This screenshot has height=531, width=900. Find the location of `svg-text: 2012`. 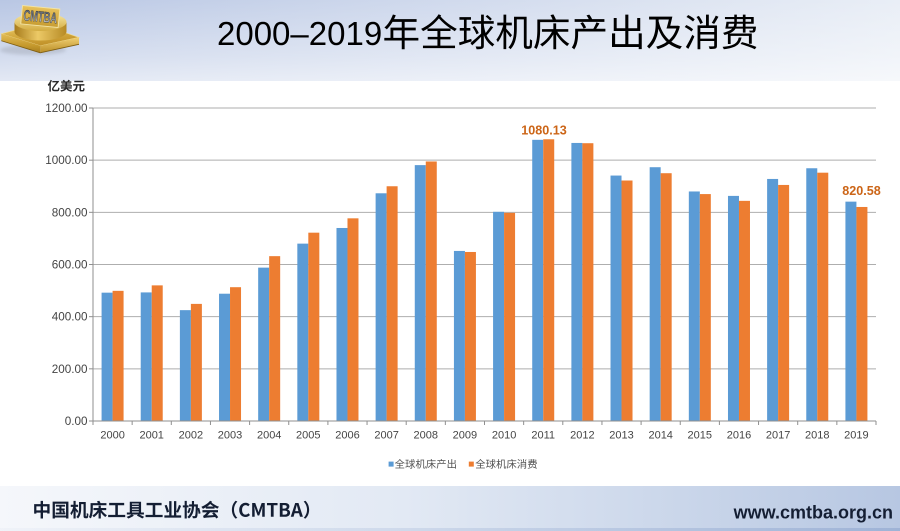

svg-text: 2012 is located at coordinates (582, 436).